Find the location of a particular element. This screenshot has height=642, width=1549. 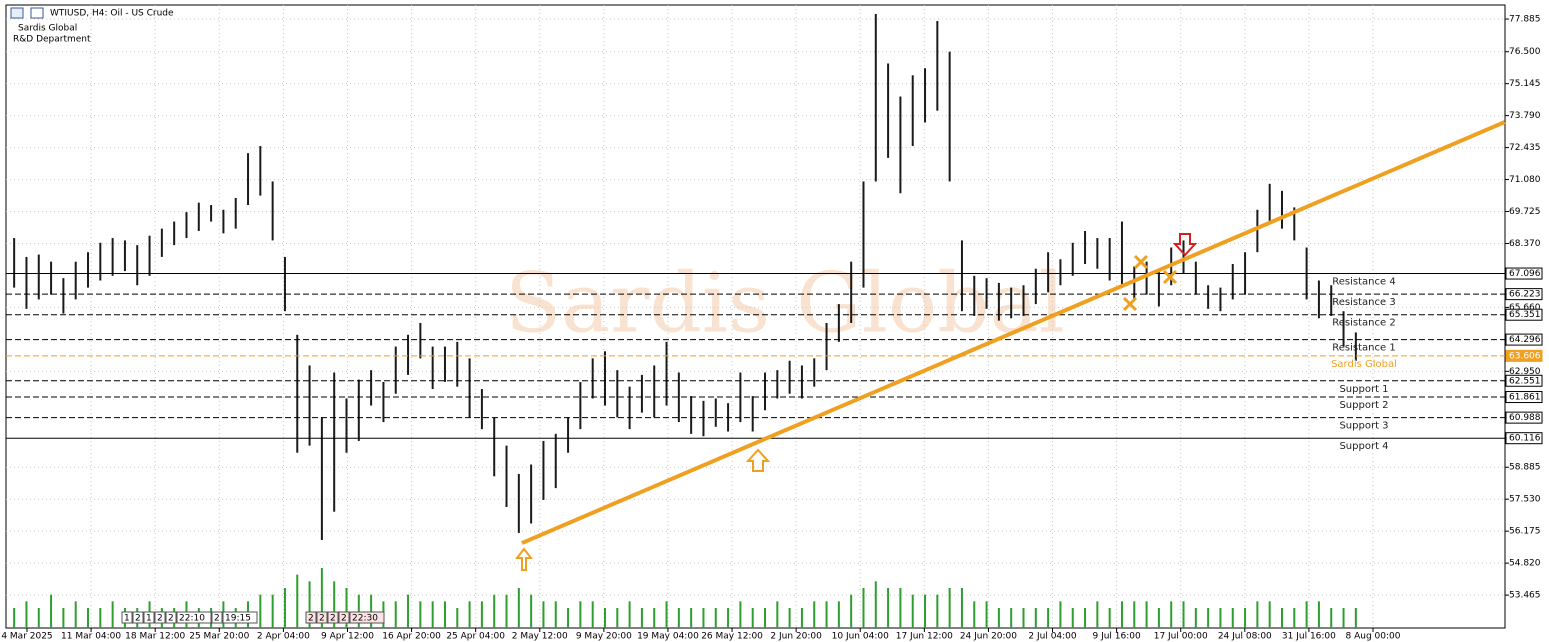

menu-icon is located at coordinates (17, 13).